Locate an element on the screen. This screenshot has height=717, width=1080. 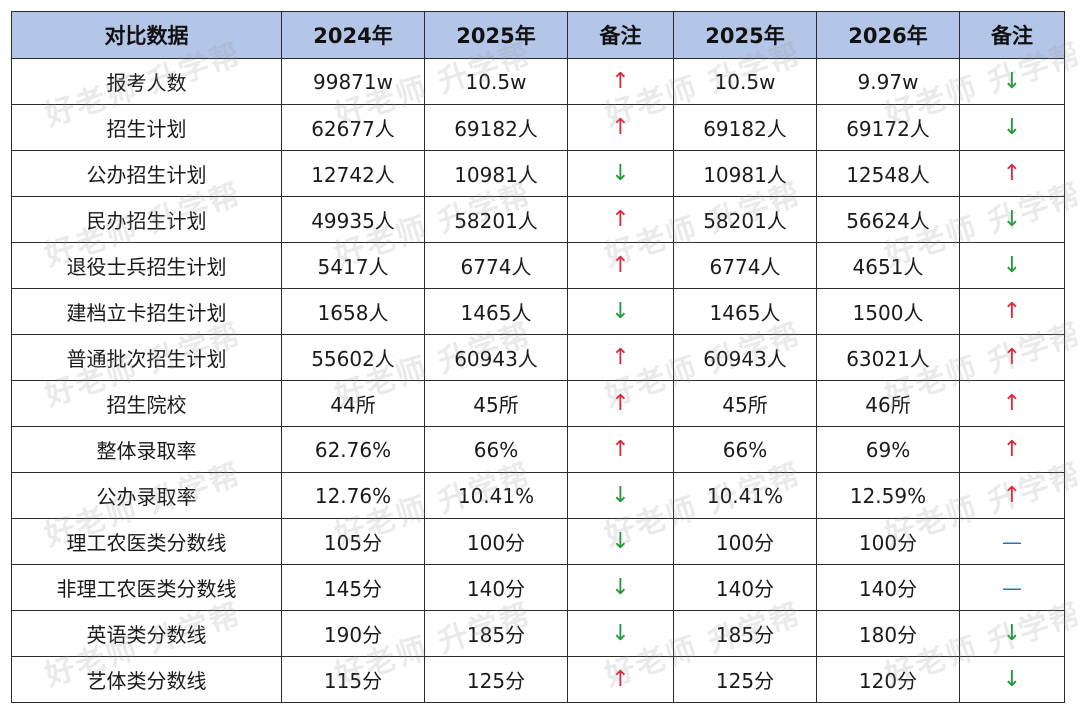
value-2026-cell: 69% is located at coordinates (888, 449).